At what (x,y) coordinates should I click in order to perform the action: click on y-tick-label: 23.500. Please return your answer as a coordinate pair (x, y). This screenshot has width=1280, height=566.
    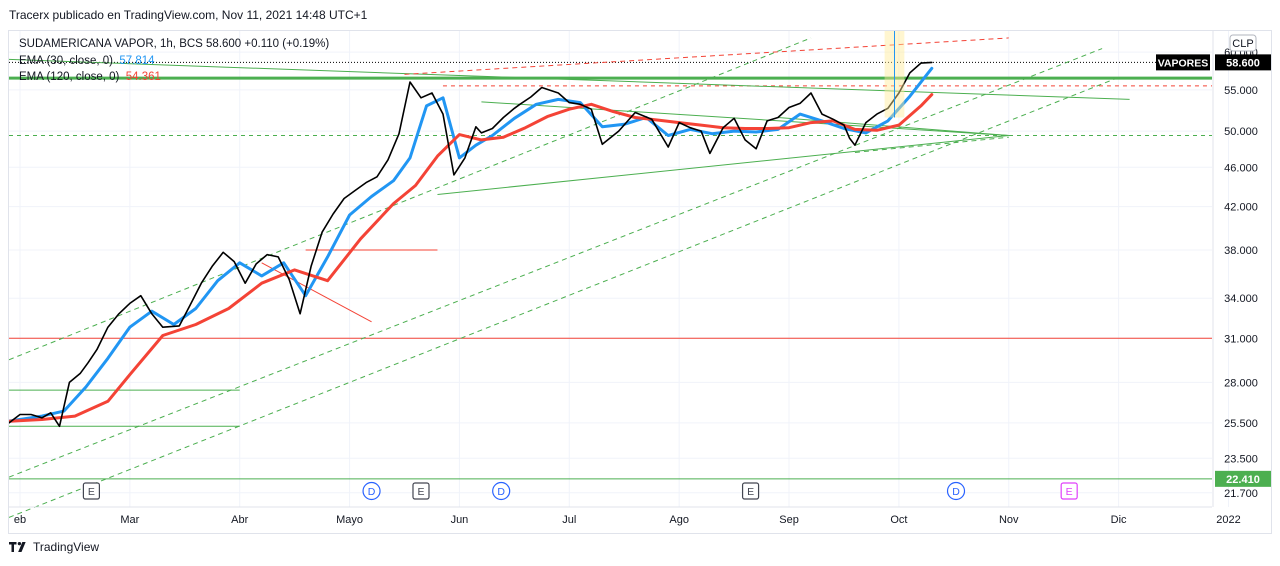
    Looking at the image, I should click on (1241, 459).